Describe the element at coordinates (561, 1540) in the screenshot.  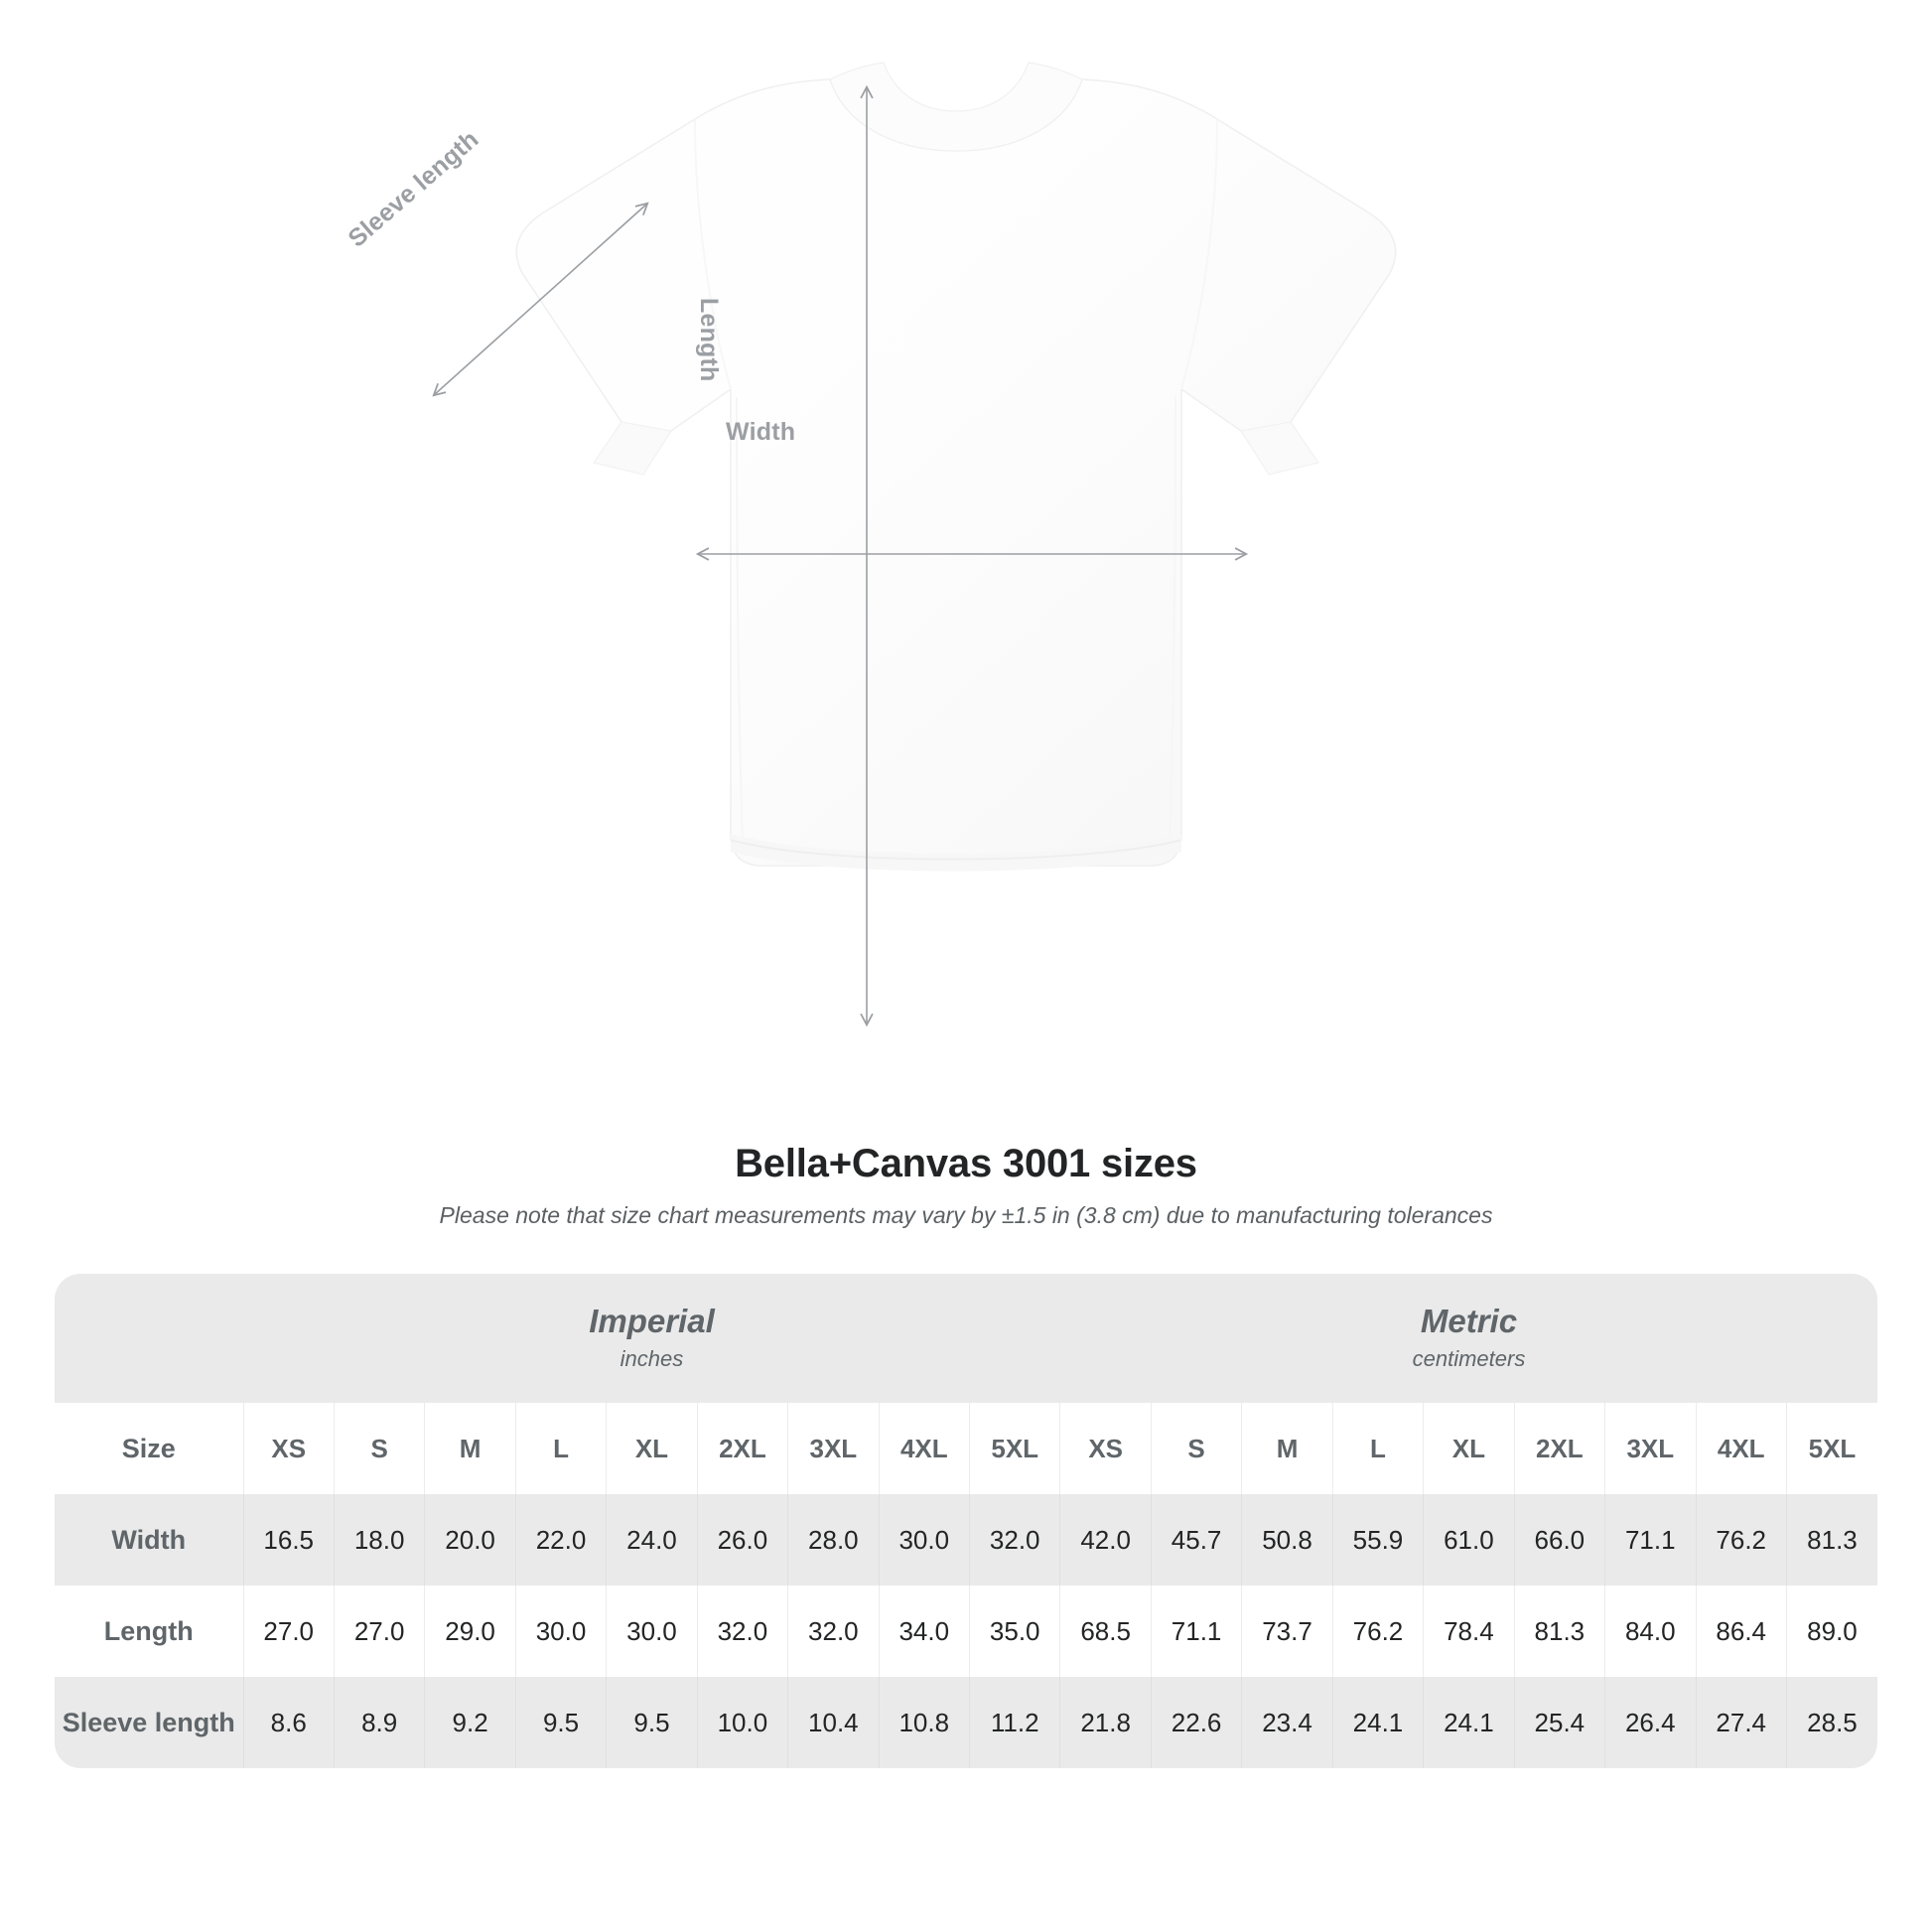
I see `measurement-value-cell: 22.0` at that location.